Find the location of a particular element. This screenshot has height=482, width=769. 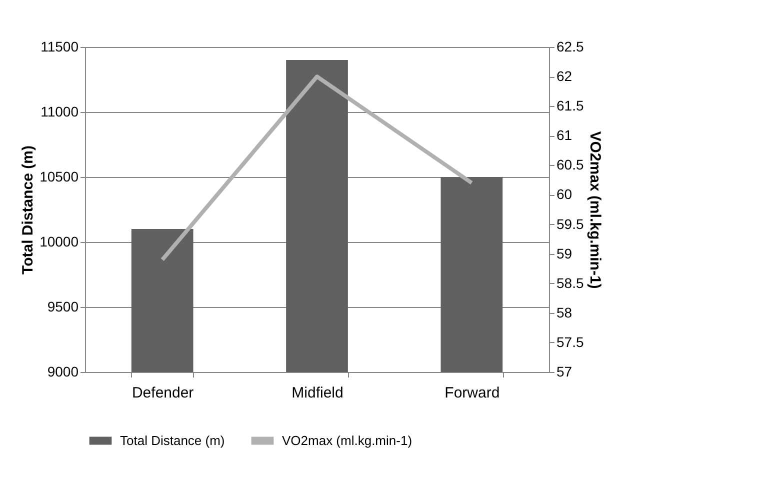

x-tick-label: Forward is located at coordinates (472, 393).